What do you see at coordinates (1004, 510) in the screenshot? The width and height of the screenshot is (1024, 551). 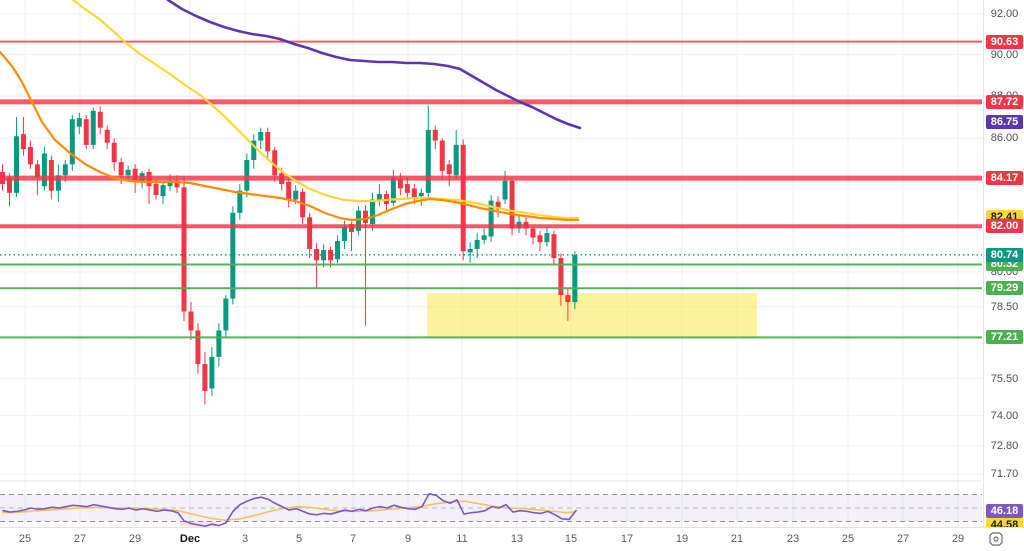 I see `rsi-value-badge: 46.18` at bounding box center [1004, 510].